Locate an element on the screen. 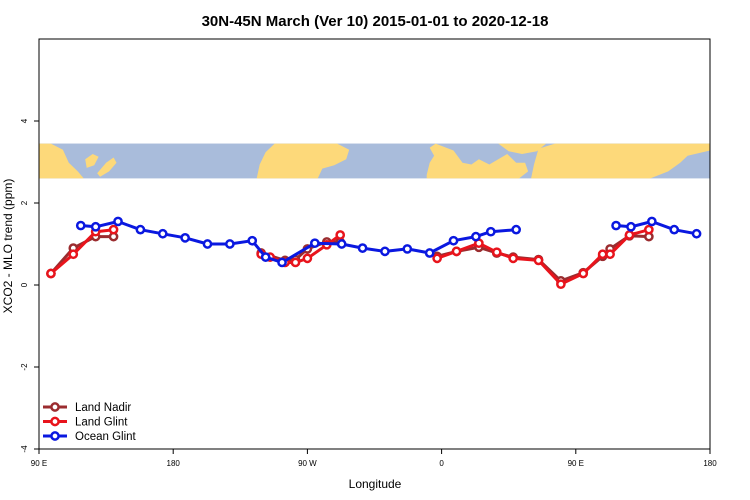 The height and width of the screenshot is (500, 750). legend-item: Land Nadir is located at coordinates (87, 408).